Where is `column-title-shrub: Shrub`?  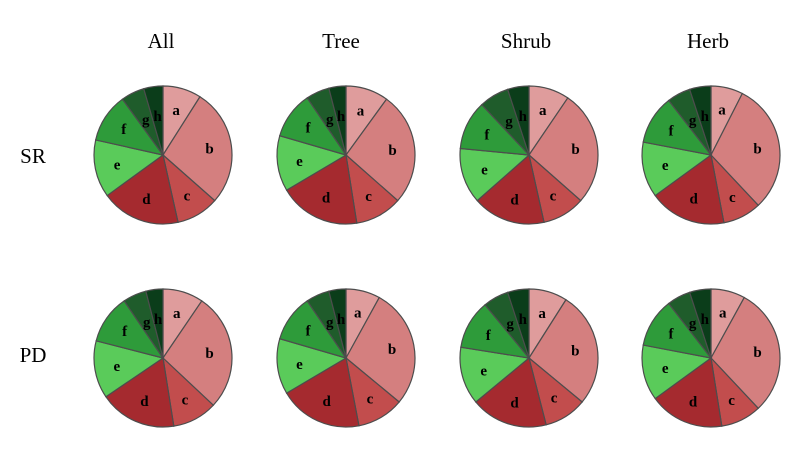 column-title-shrub: Shrub is located at coordinates (526, 41).